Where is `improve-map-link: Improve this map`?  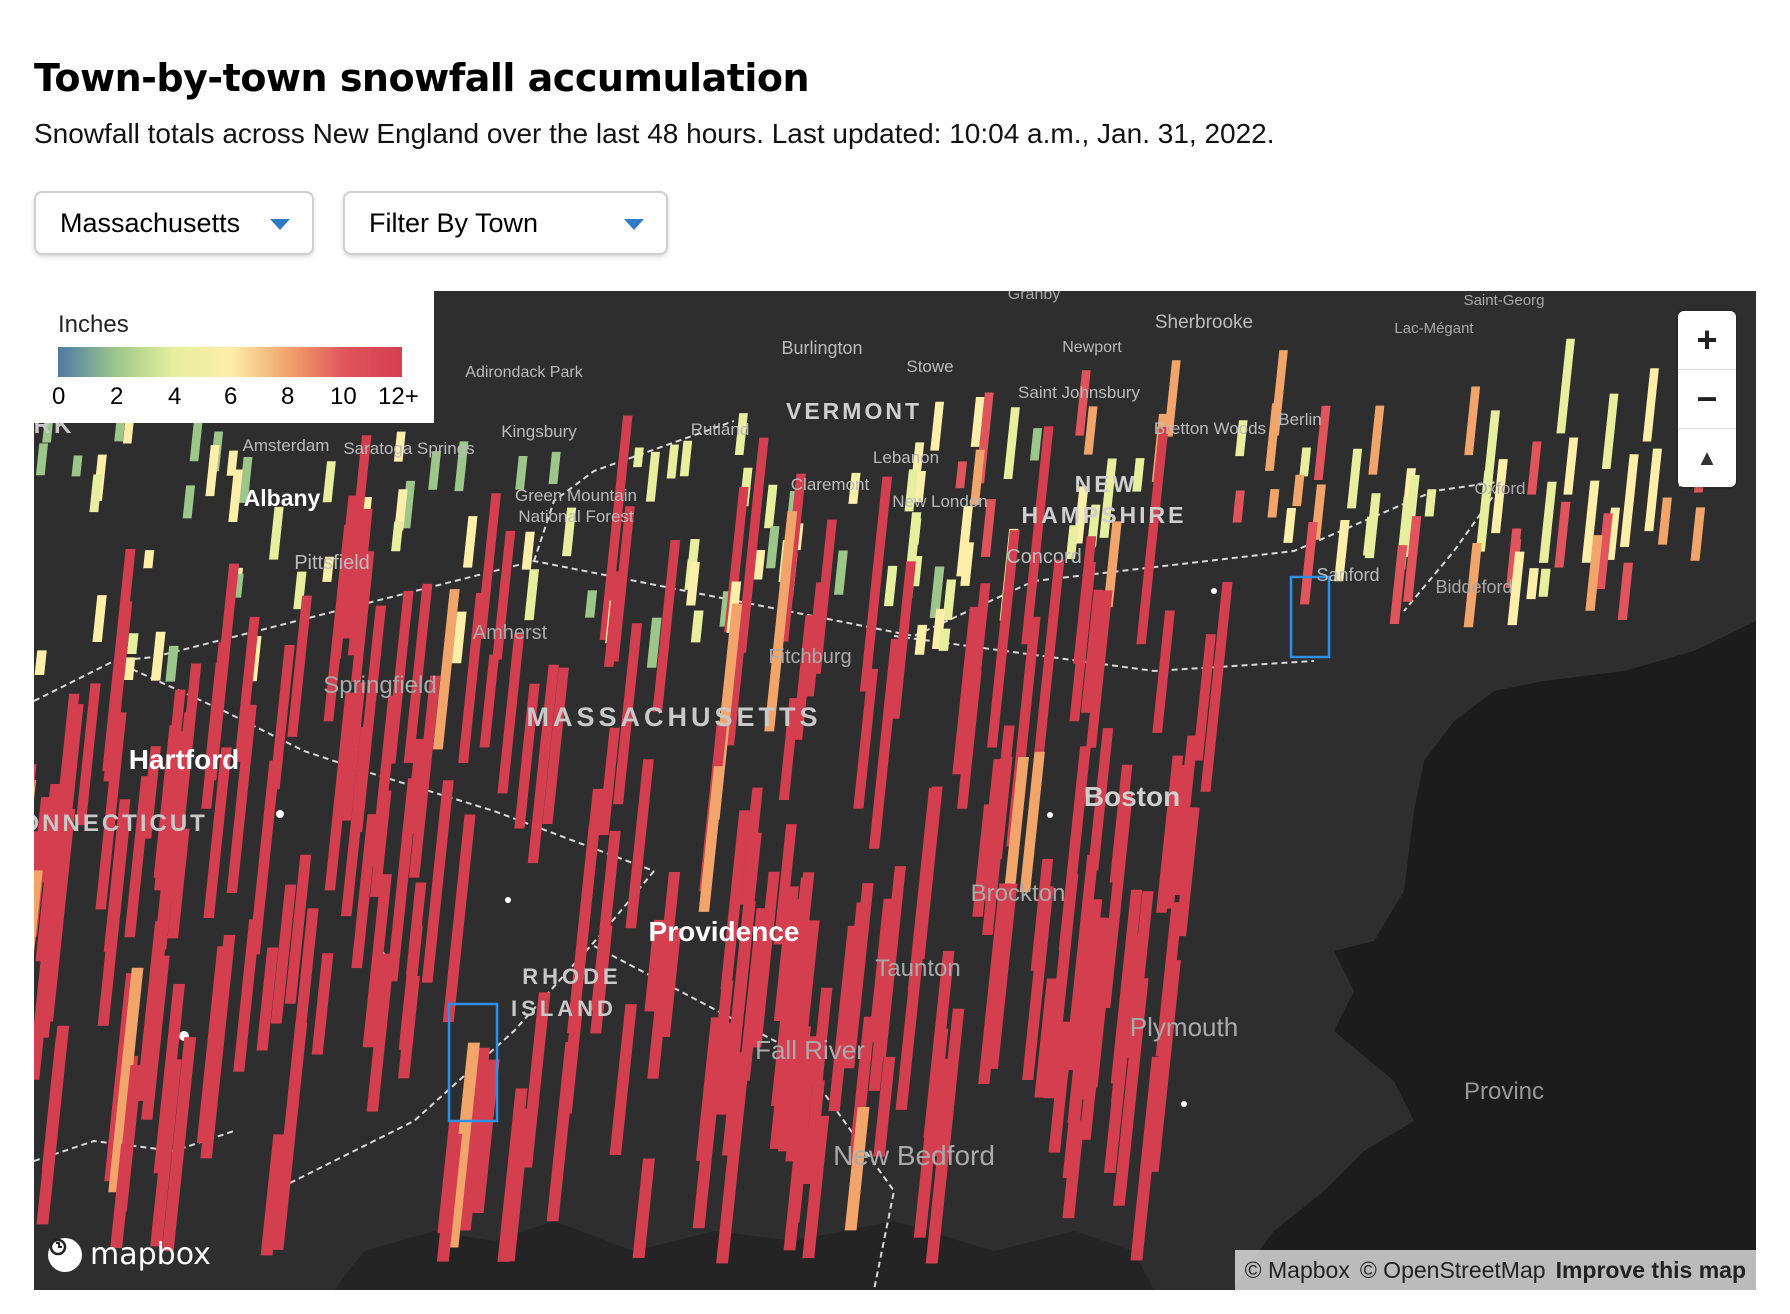 improve-map-link: Improve this map is located at coordinates (1650, 1269).